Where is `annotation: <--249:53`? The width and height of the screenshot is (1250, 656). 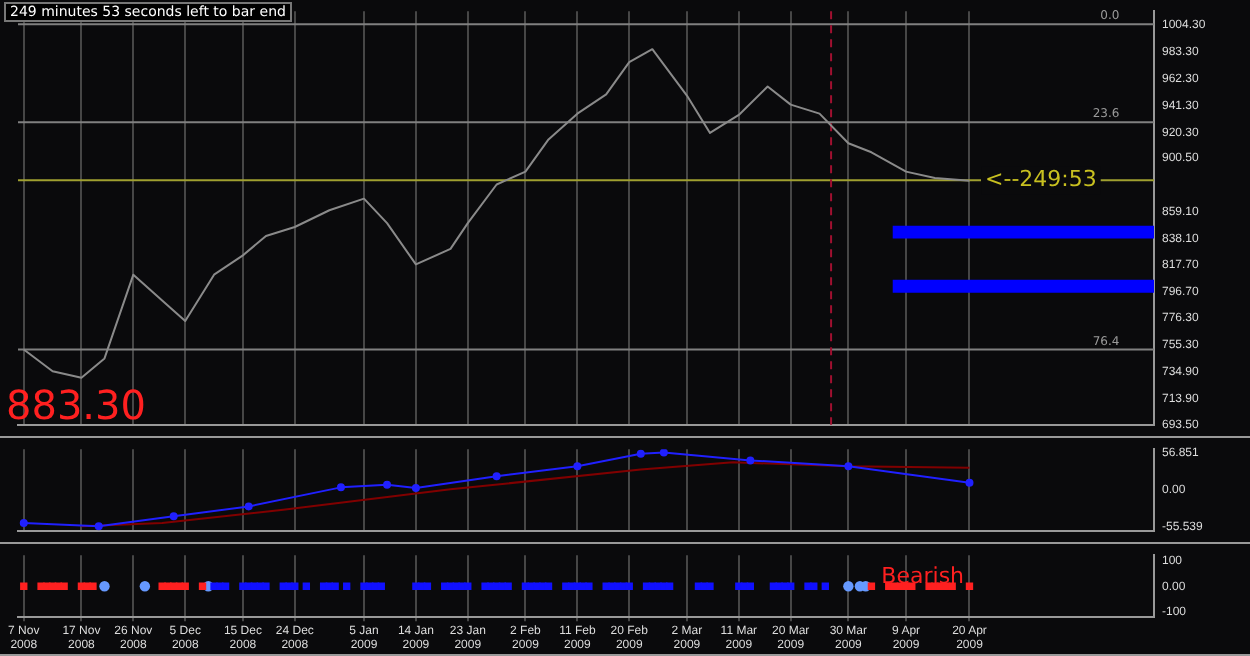
annotation: <--249:53 is located at coordinates (1041, 178).